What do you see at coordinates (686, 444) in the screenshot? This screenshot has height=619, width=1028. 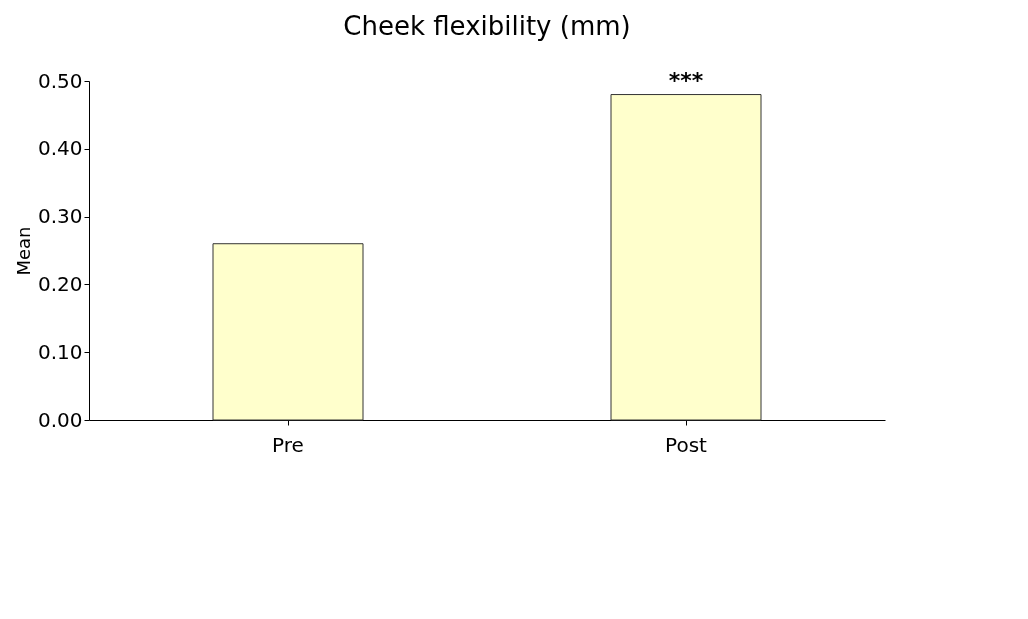 I see `x-tick-label: Post` at bounding box center [686, 444].